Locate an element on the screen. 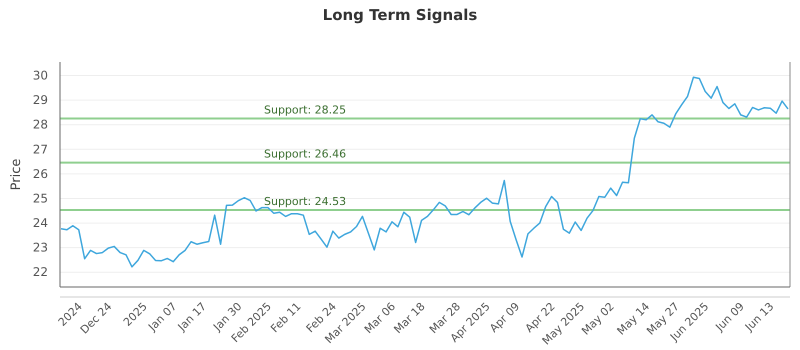 Image resolution: width=800 pixels, height=350 pixels. y-tick-label: 25 is located at coordinates (40, 198).